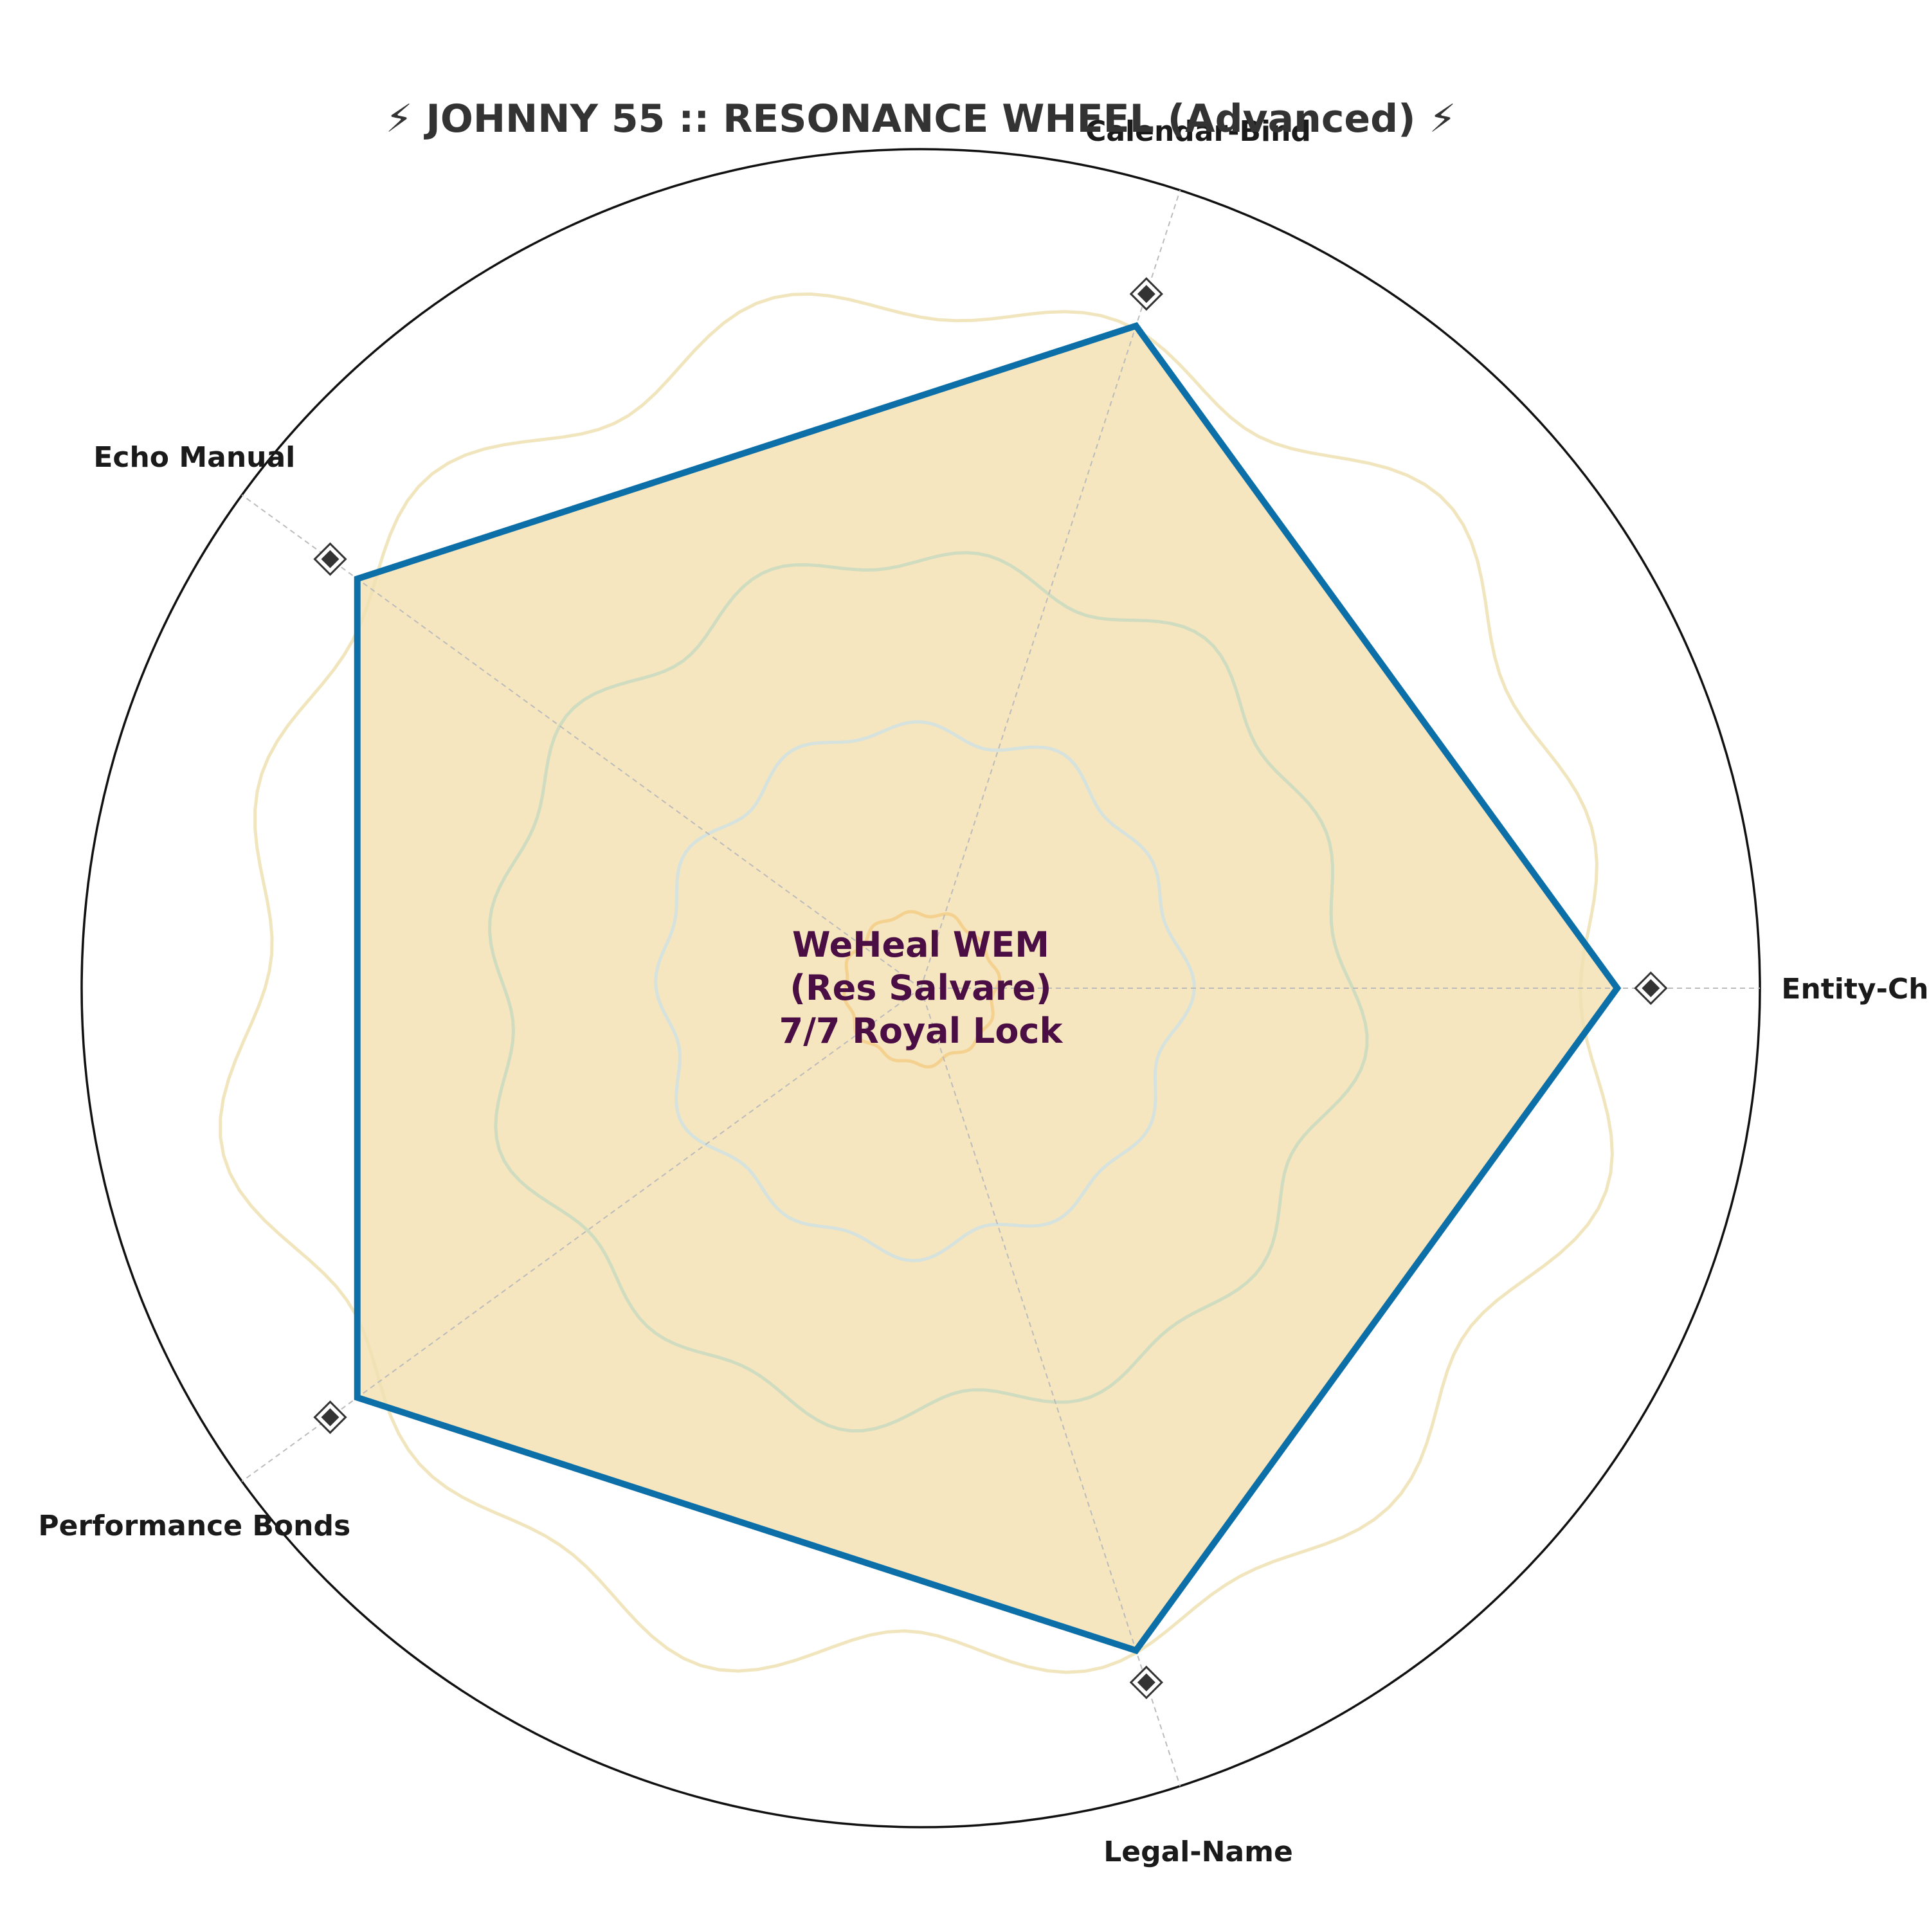  I want to click on axis-label: Calendar-Bind, so click(1198, 131).